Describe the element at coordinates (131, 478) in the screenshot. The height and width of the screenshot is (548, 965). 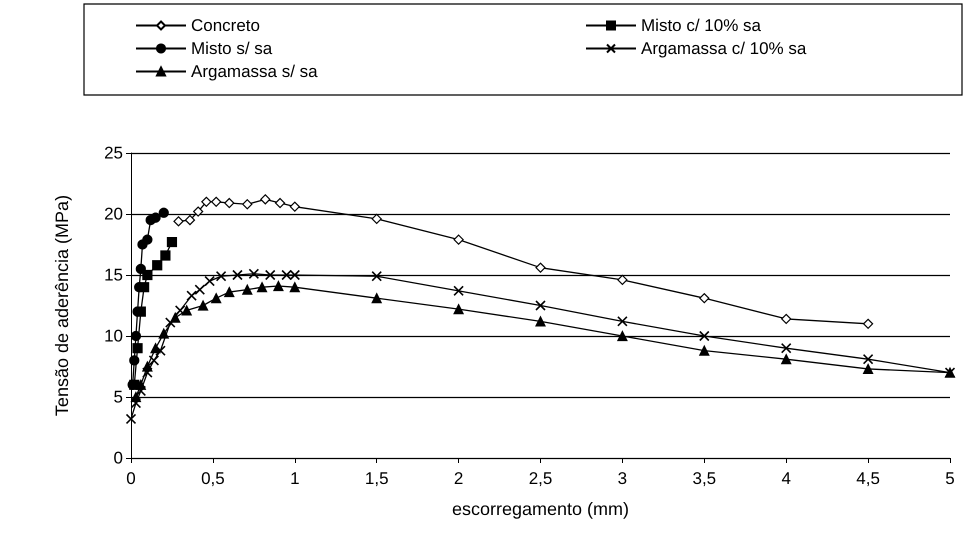
I see `x-tick-label: 0` at that location.